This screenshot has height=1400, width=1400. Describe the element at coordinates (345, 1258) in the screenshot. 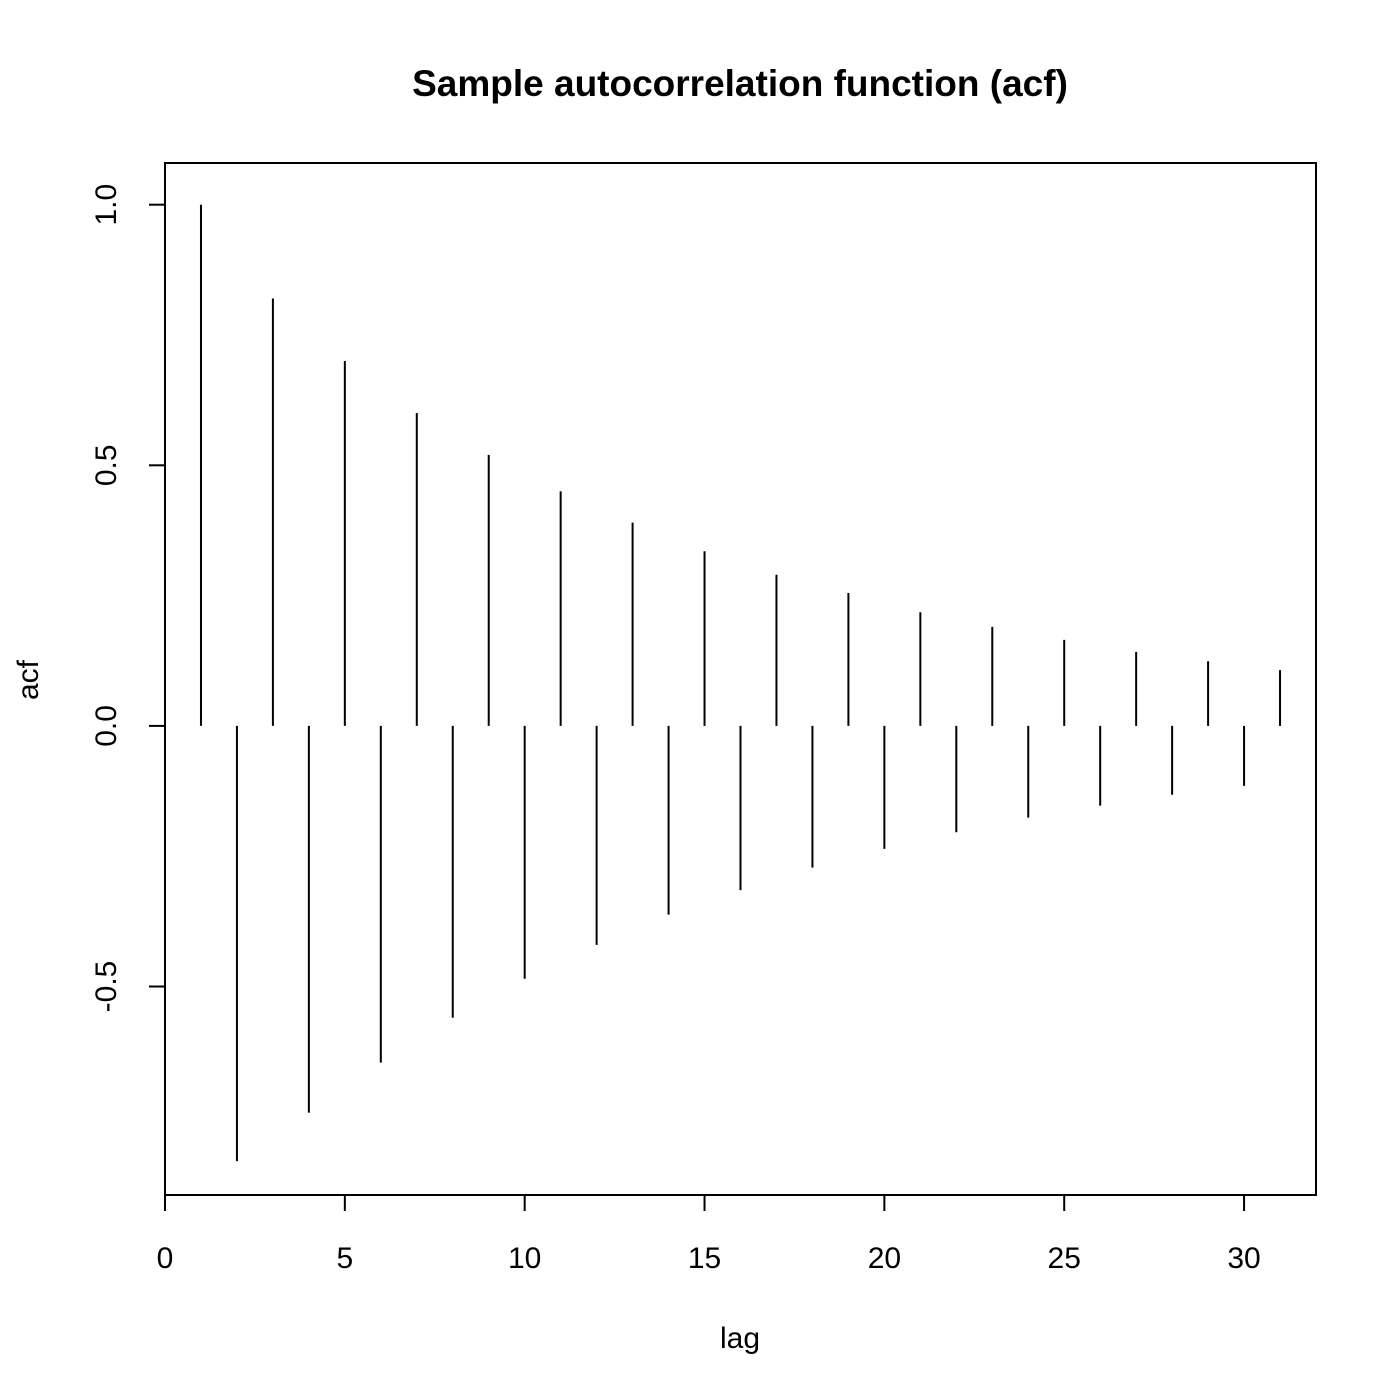

I see `x-tick-label-5: 5` at that location.